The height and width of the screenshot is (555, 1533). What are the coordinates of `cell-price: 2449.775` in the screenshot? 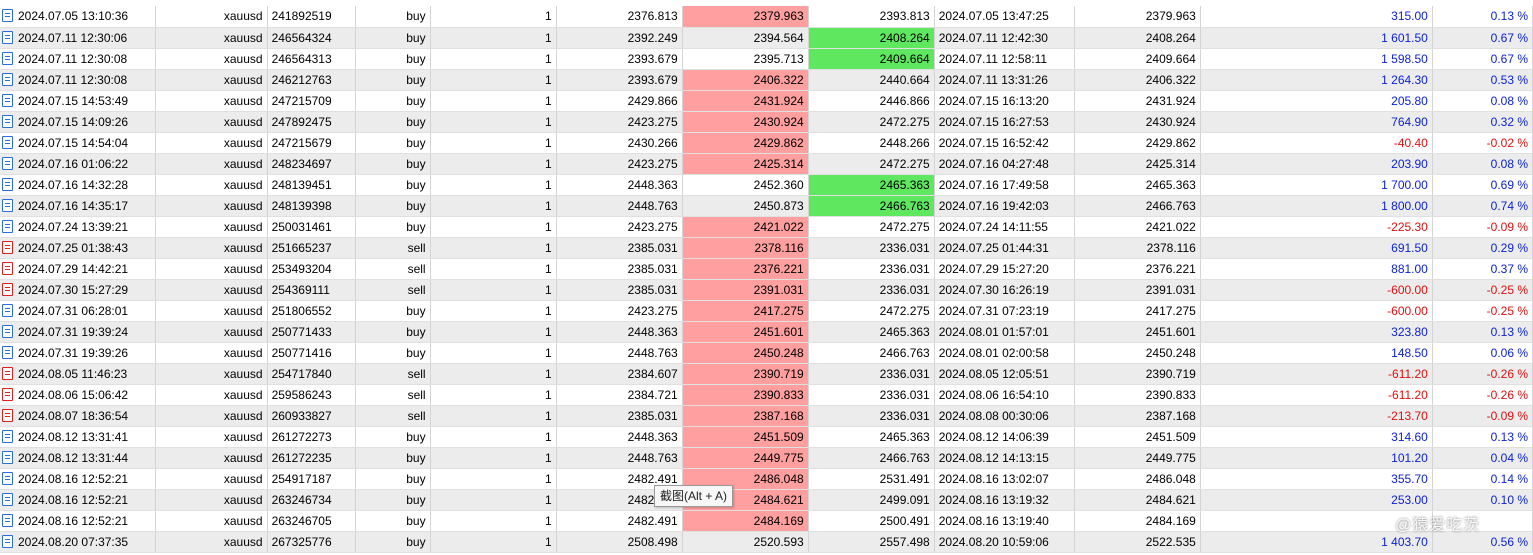 It's located at (1137, 458).